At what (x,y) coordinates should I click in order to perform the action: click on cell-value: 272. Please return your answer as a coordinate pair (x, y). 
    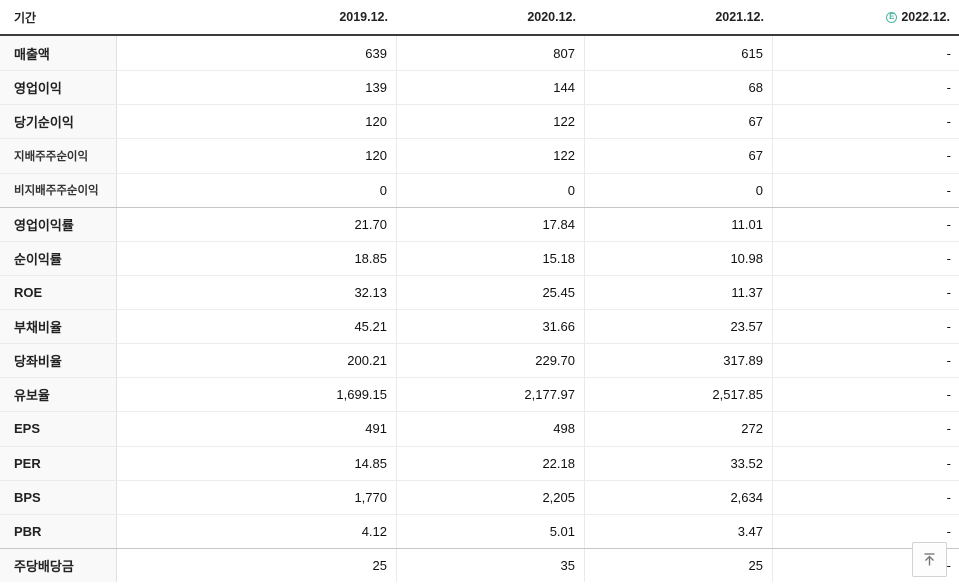
    Looking at the image, I should click on (679, 429).